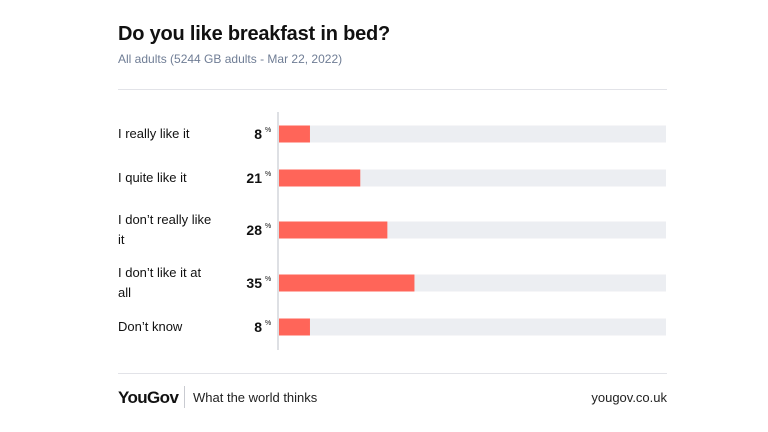  Describe the element at coordinates (148, 397) in the screenshot. I see `yougov-logo: YouGov` at that location.